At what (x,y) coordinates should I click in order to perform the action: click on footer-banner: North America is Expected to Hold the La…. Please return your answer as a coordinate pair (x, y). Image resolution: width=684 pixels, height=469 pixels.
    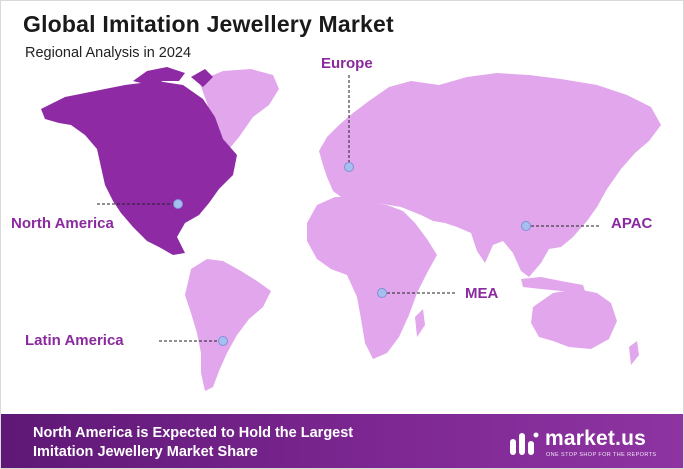
    Looking at the image, I should click on (342, 441).